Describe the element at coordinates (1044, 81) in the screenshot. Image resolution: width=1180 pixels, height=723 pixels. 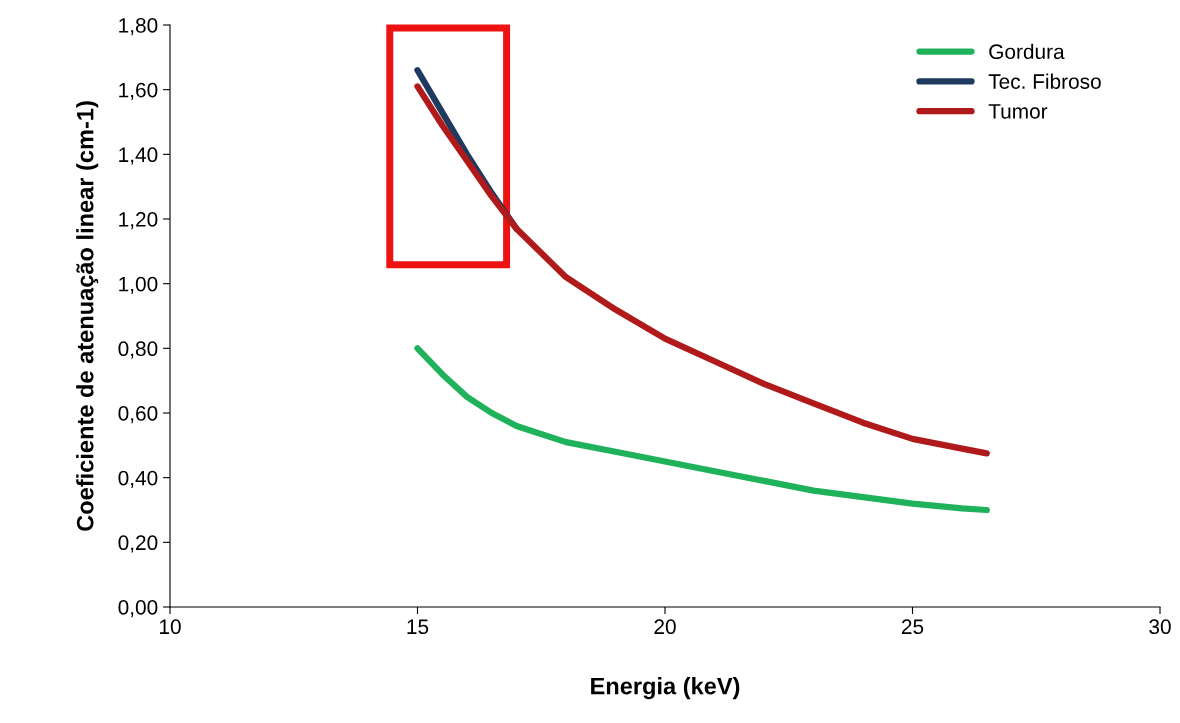
I see `legend-label: Tec. Fibroso` at that location.